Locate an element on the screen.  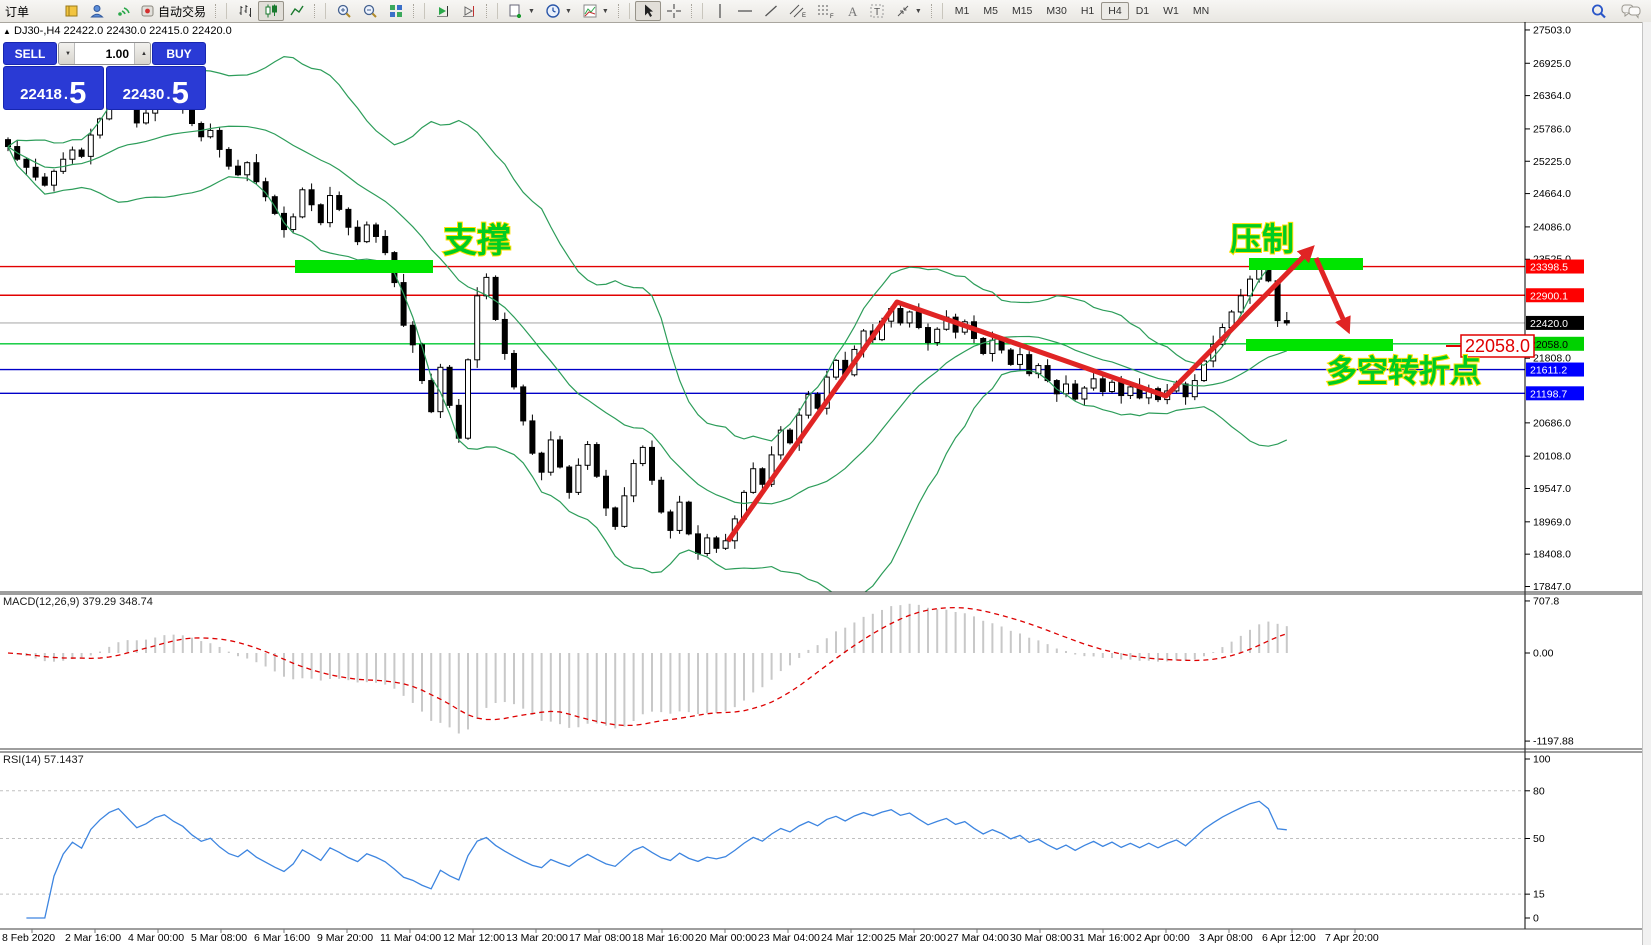
new-chart-icon: ▼ is located at coordinates (521, 11).